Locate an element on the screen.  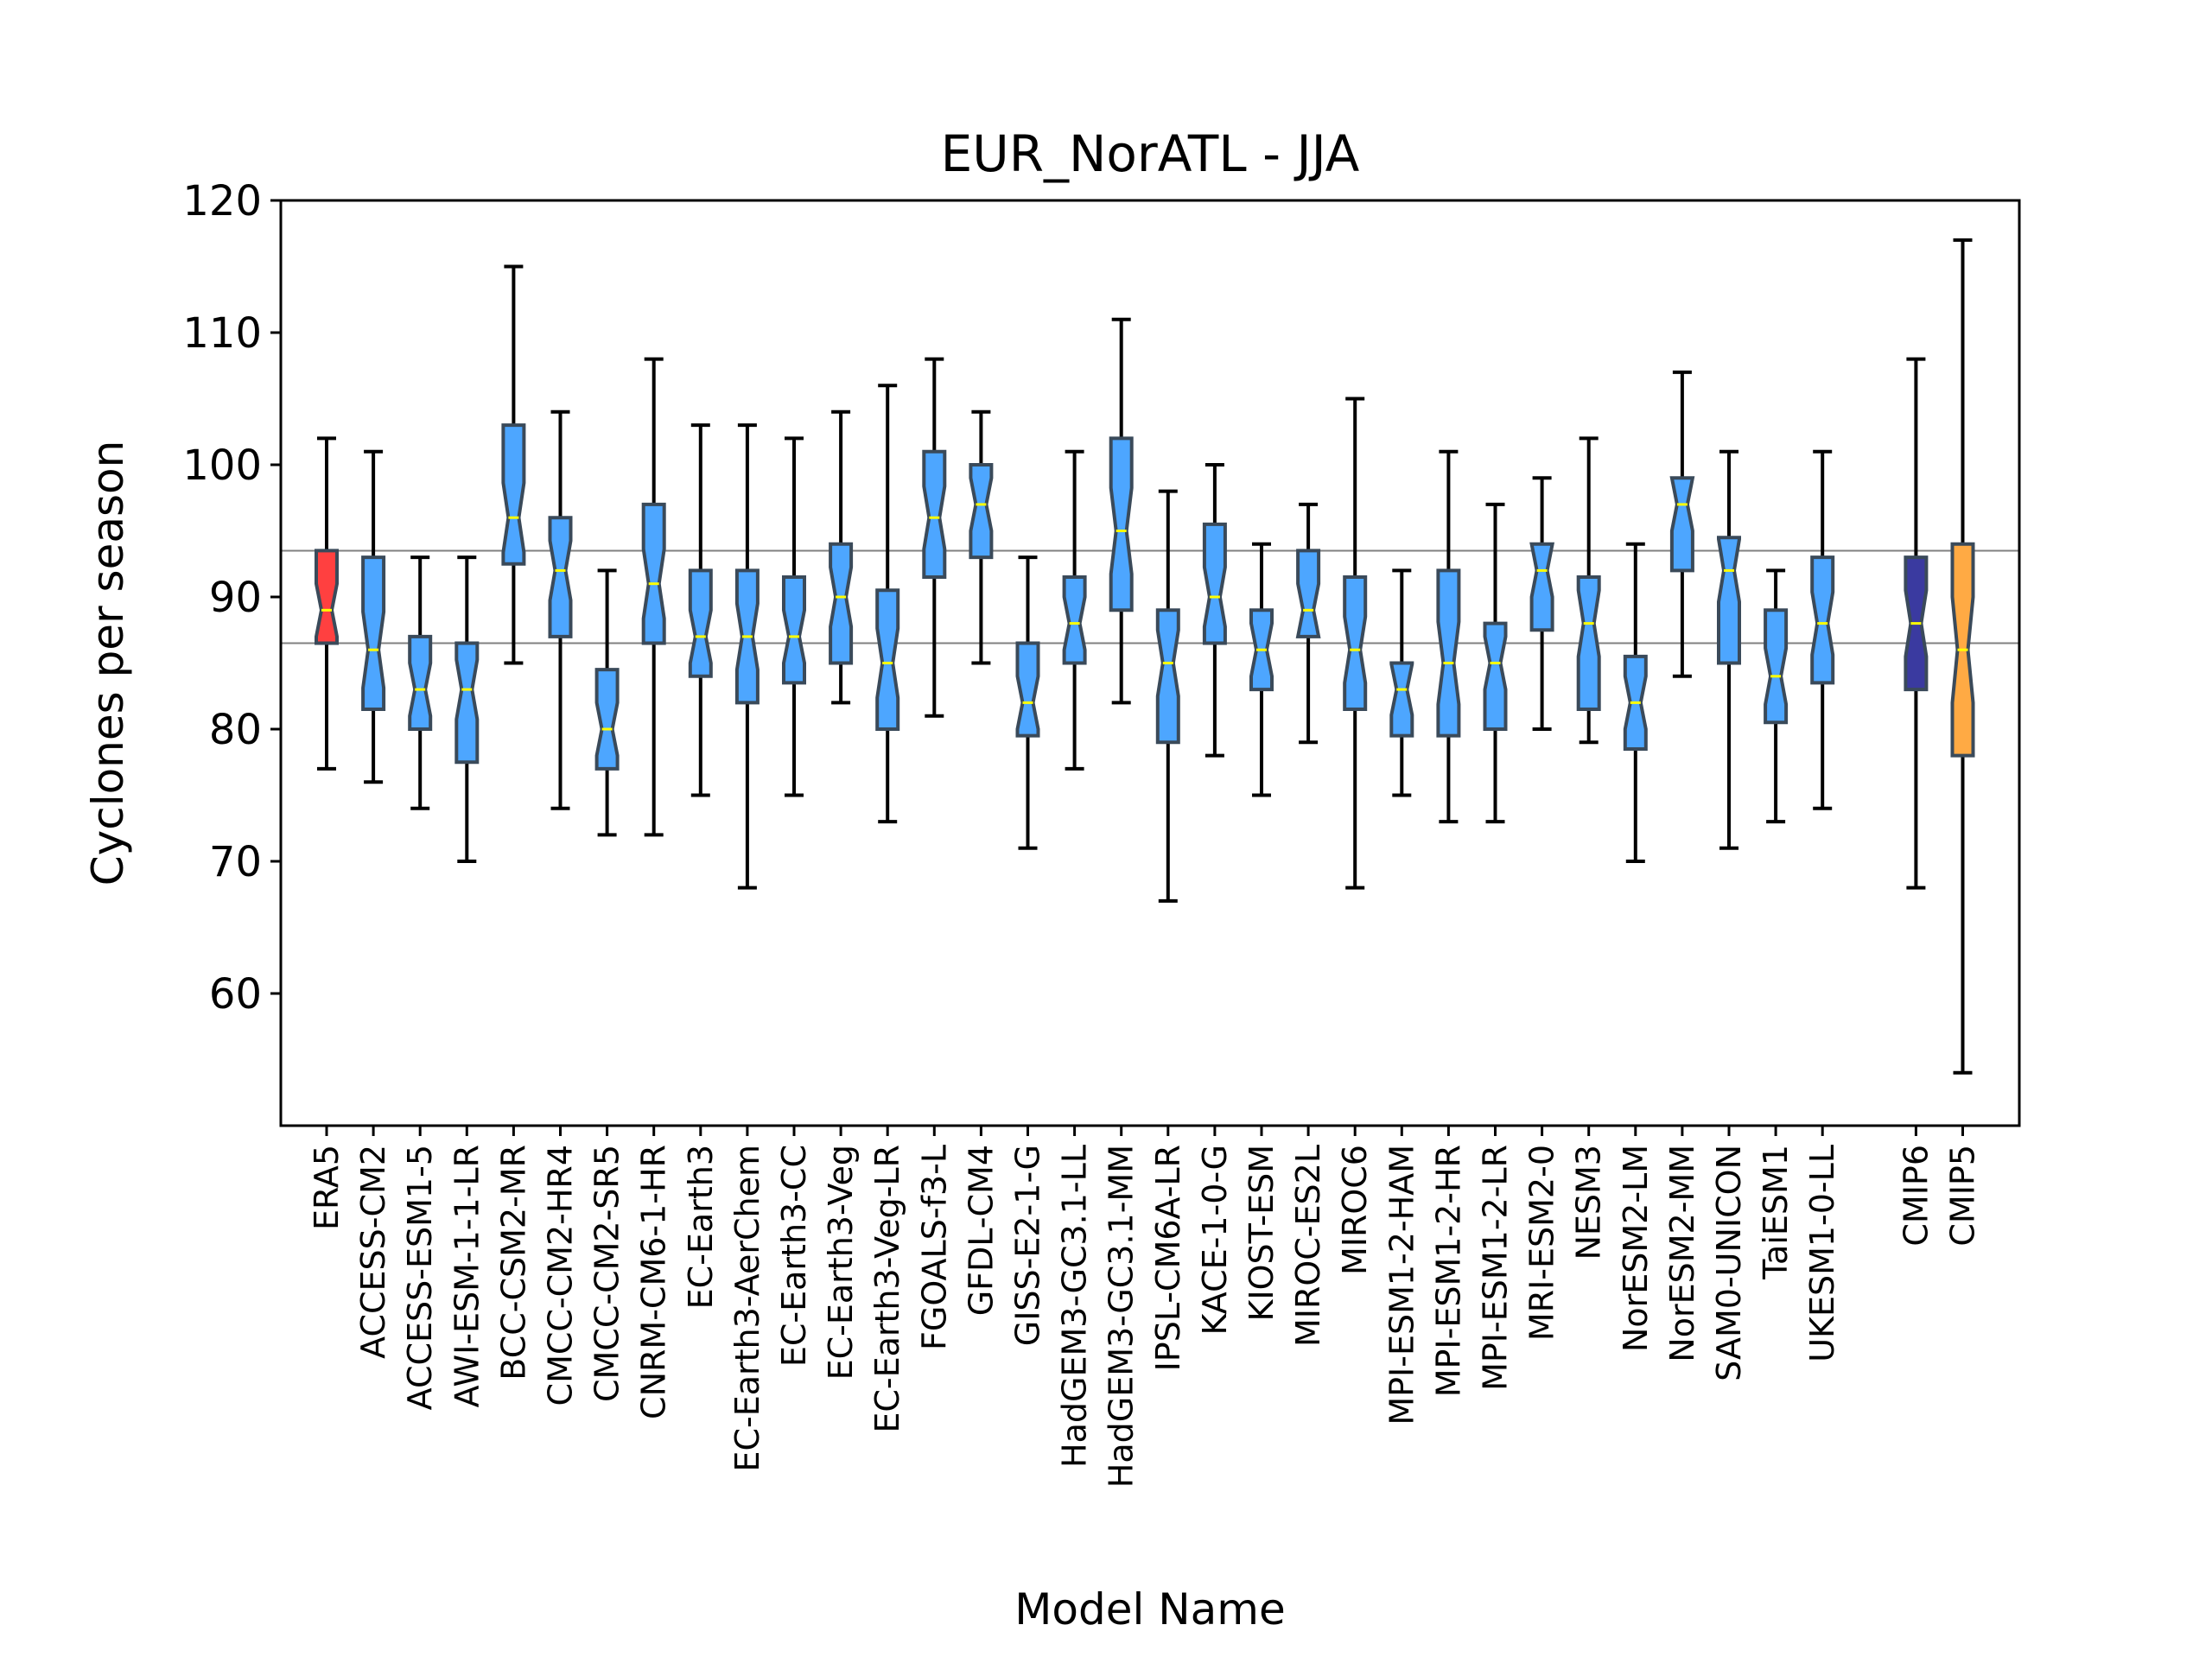
box-mpi-esm1-2-hr is located at coordinates (1448, 653).